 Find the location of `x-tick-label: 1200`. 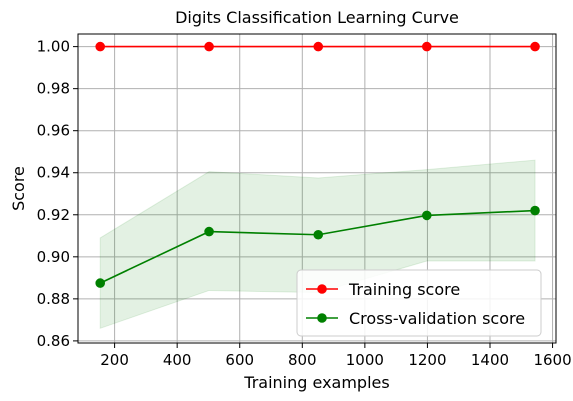

x-tick-label: 1200 is located at coordinates (427, 360).